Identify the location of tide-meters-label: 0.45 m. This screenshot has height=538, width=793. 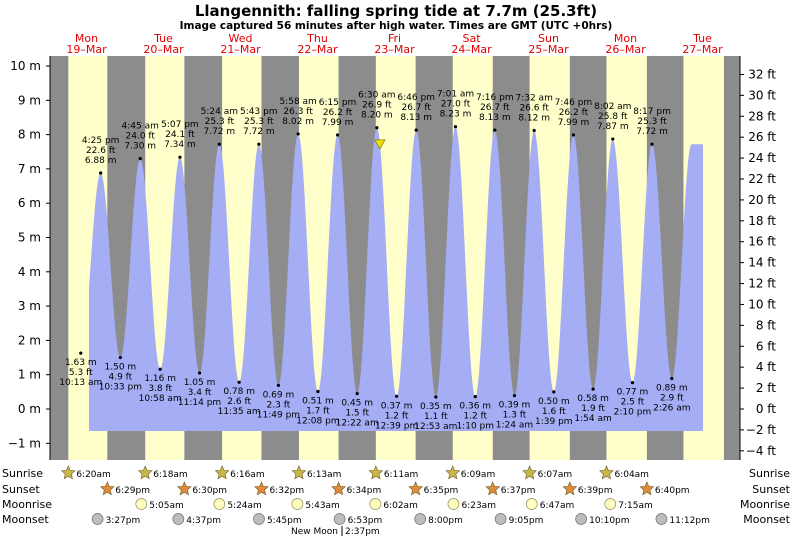
(357, 404).